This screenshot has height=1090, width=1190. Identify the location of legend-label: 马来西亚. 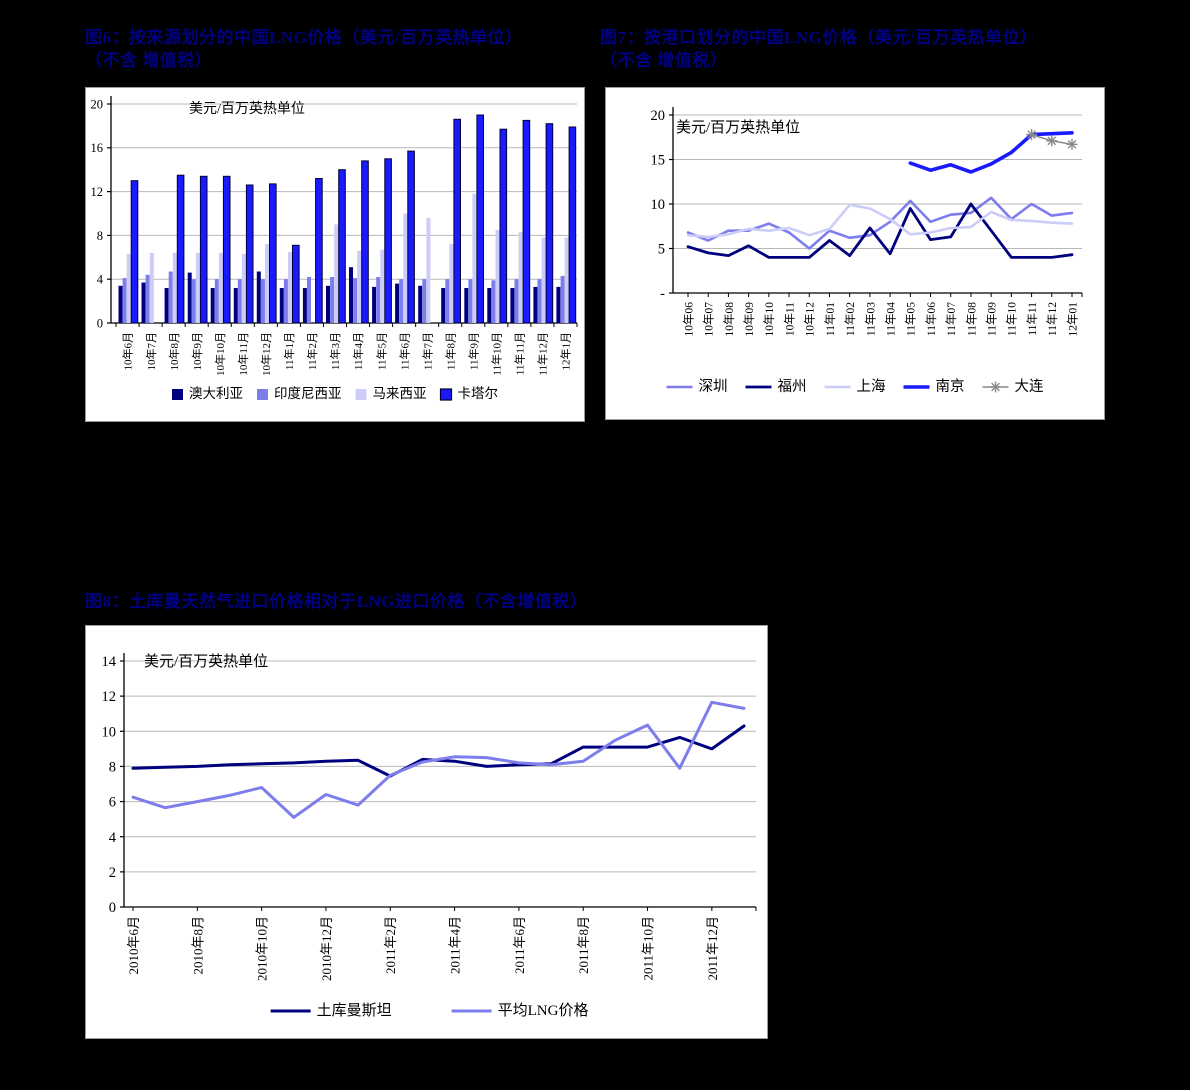
(400, 393).